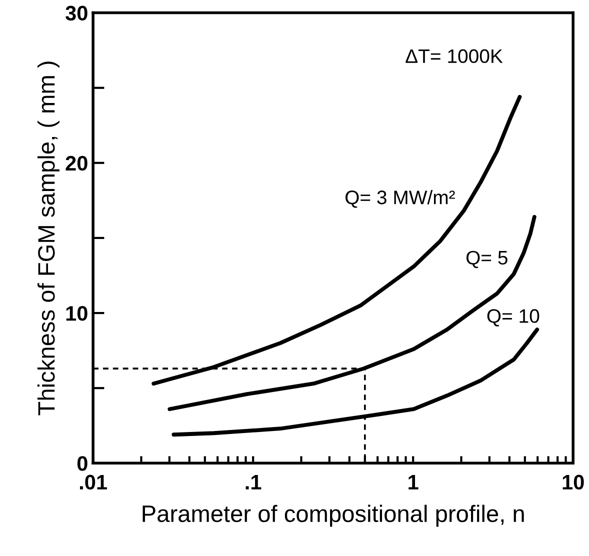 This screenshot has height=556, width=589. Describe the element at coordinates (513, 317) in the screenshot. I see `series-label: Q= 10` at that location.